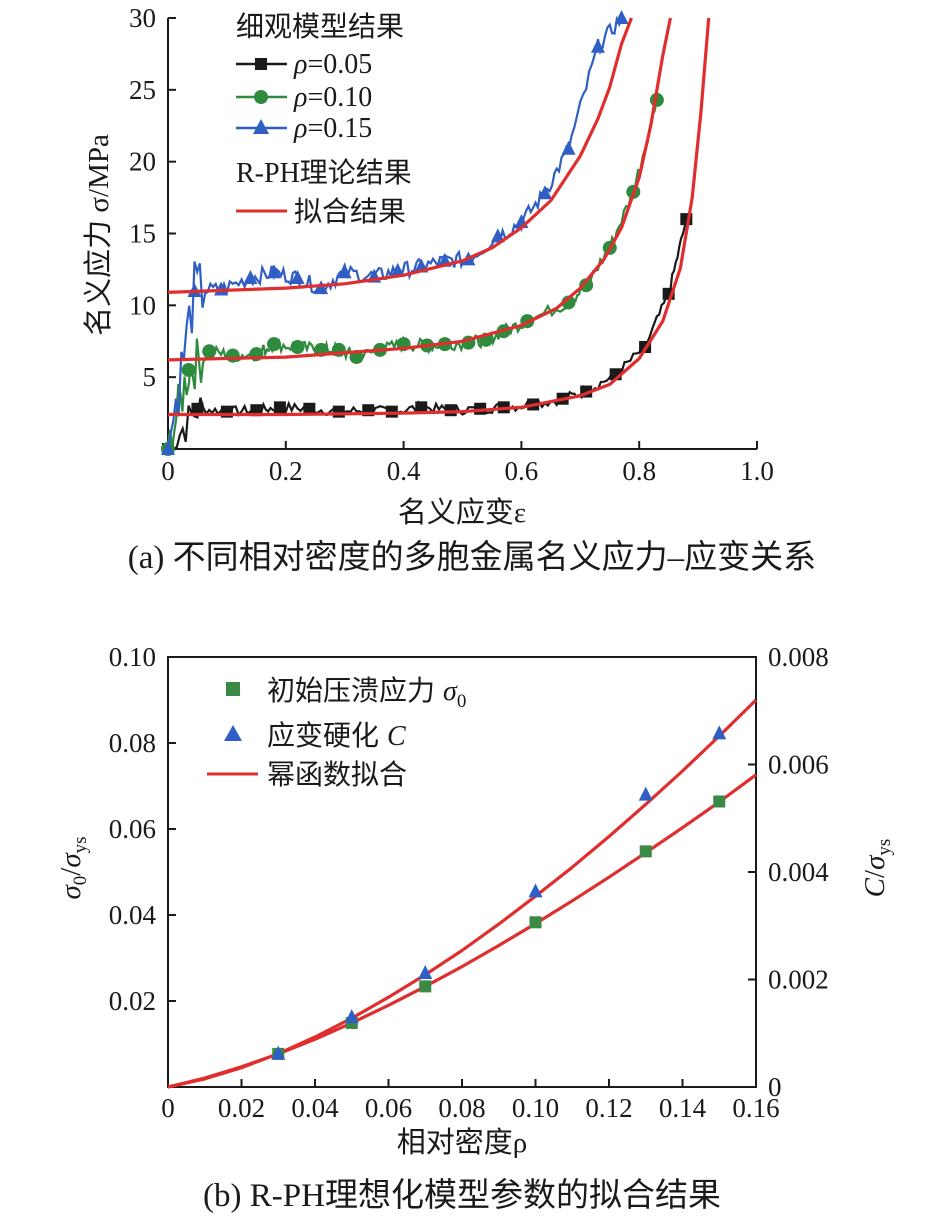 This screenshot has width=945, height=1228. Describe the element at coordinates (683, 1108) in the screenshot. I see `panel-b-x-tick-label: 0.14` at that location.